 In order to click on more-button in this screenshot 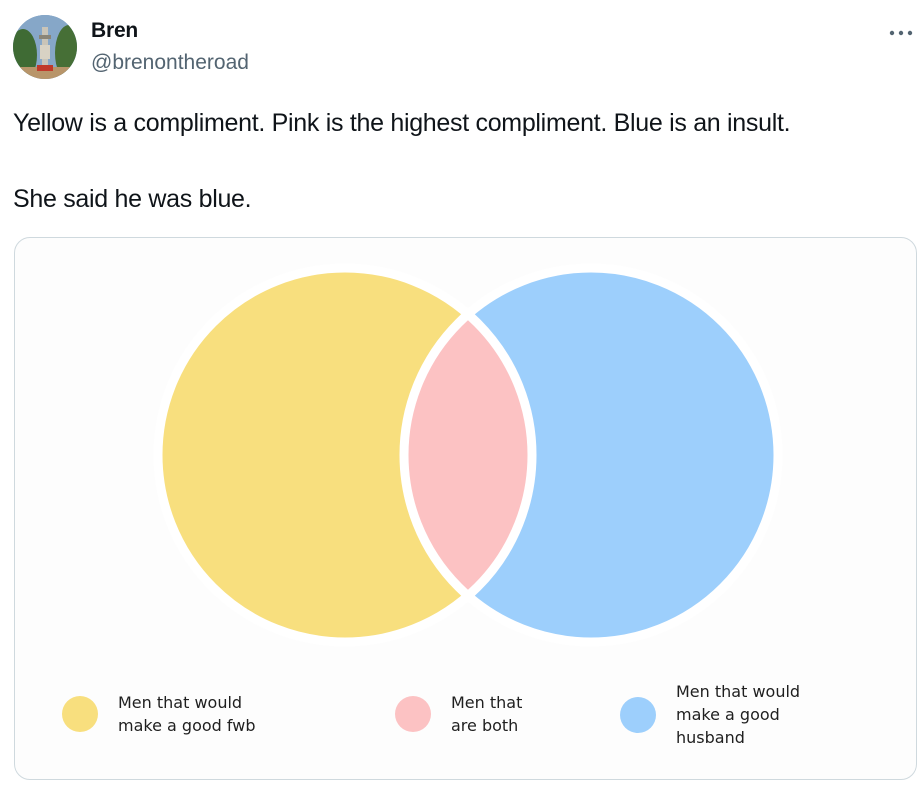, I will do `click(901, 33)`.